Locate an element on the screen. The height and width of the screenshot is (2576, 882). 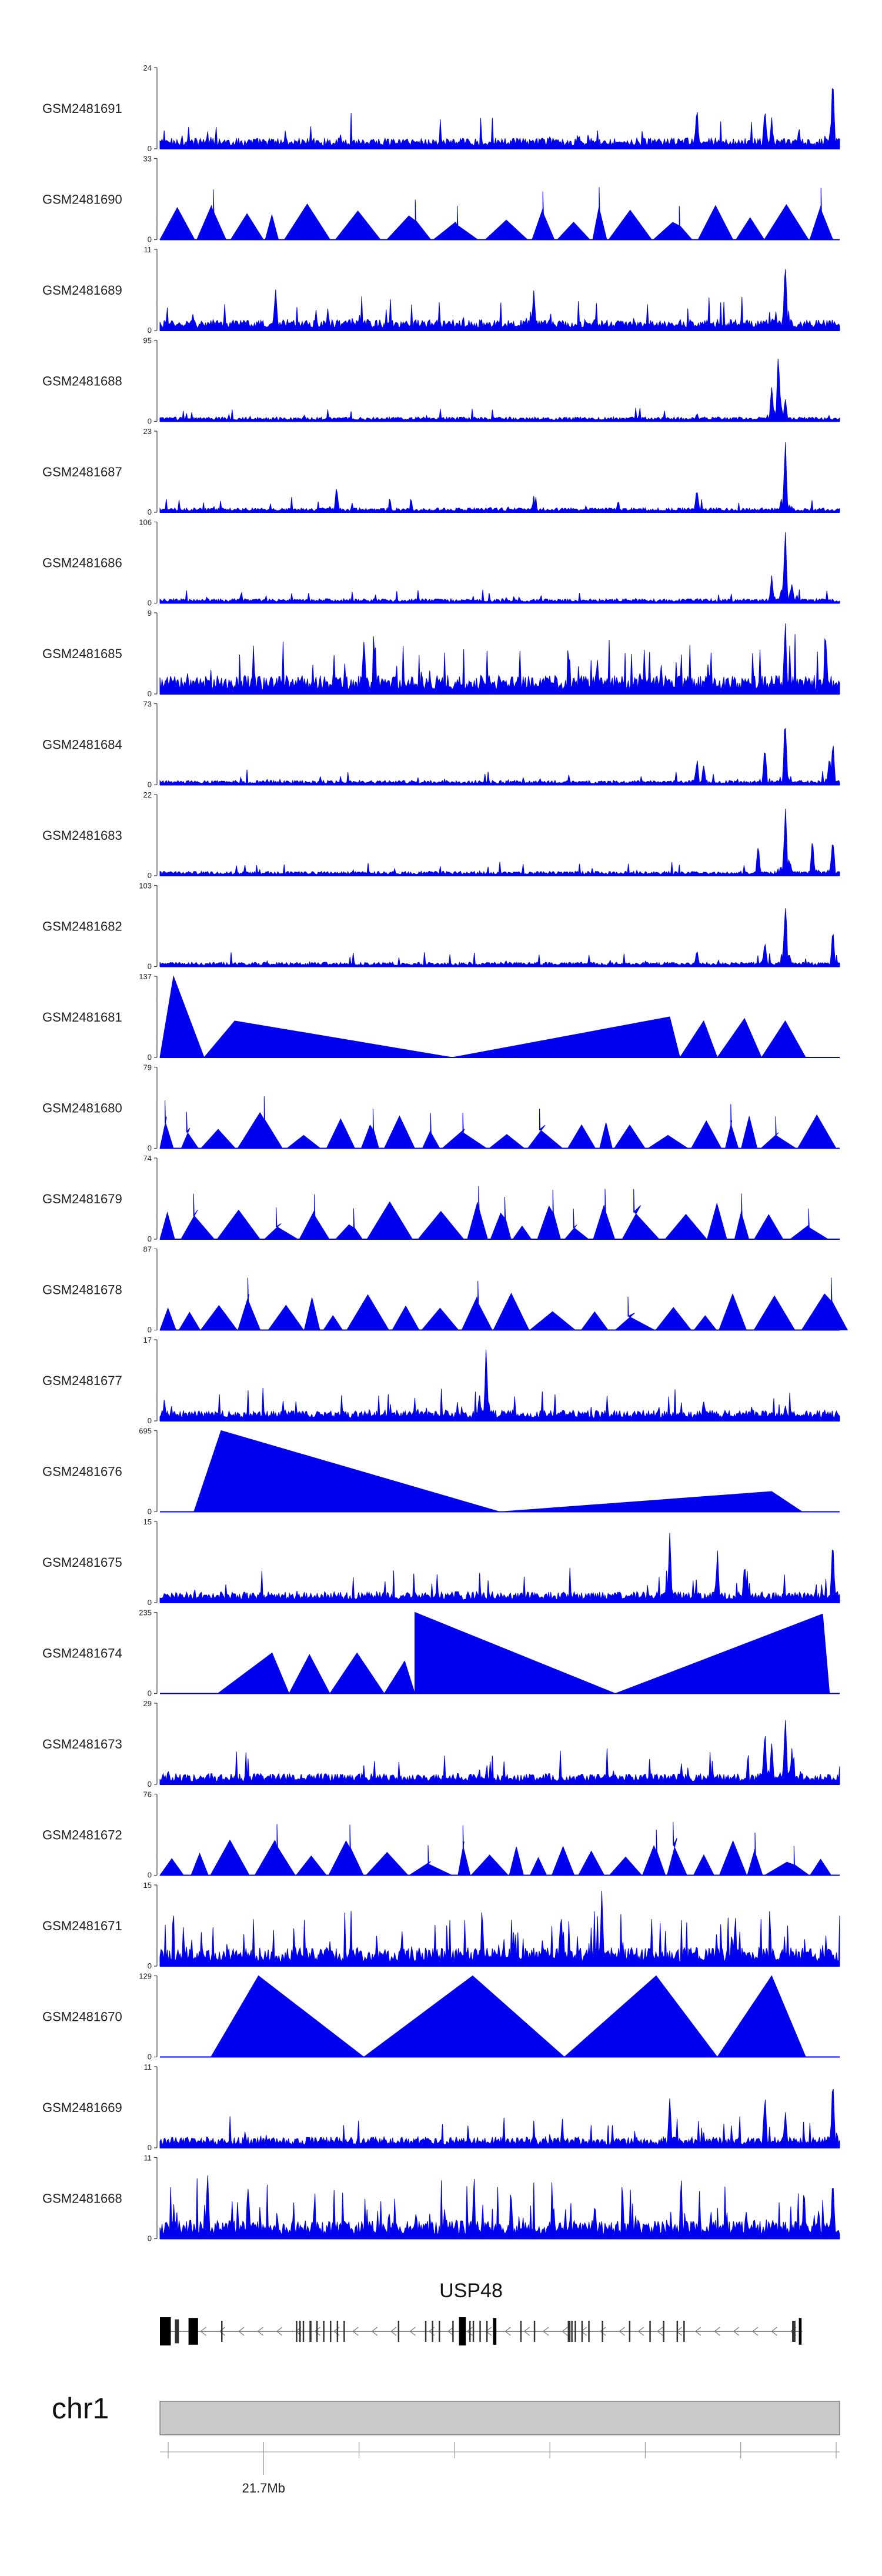
y-max-label: 129 is located at coordinates (145, 1976).